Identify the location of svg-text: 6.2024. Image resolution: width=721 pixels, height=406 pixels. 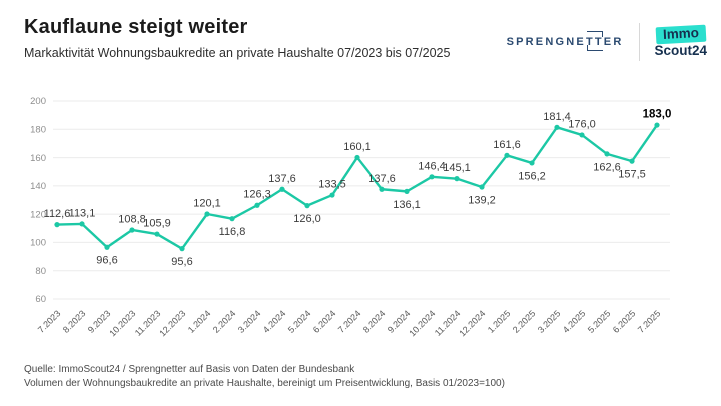
(324, 321).